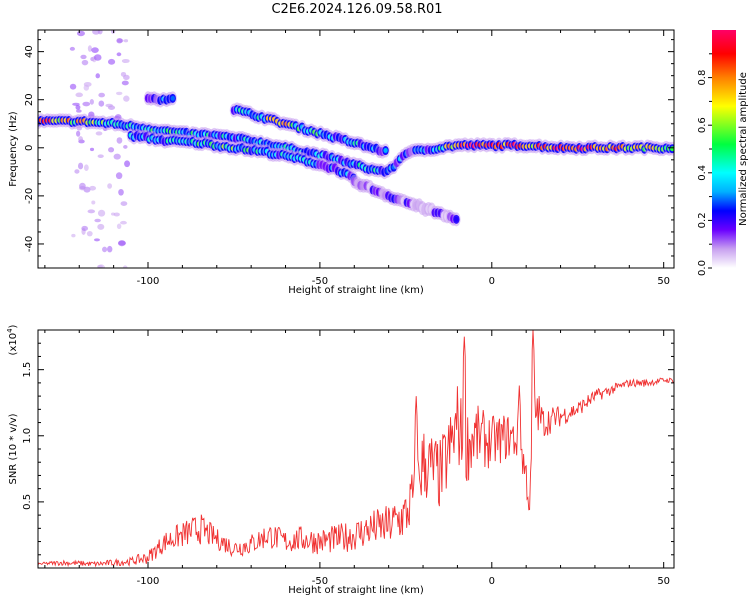  I want to click on colorbar-gradient, so click(724, 149).